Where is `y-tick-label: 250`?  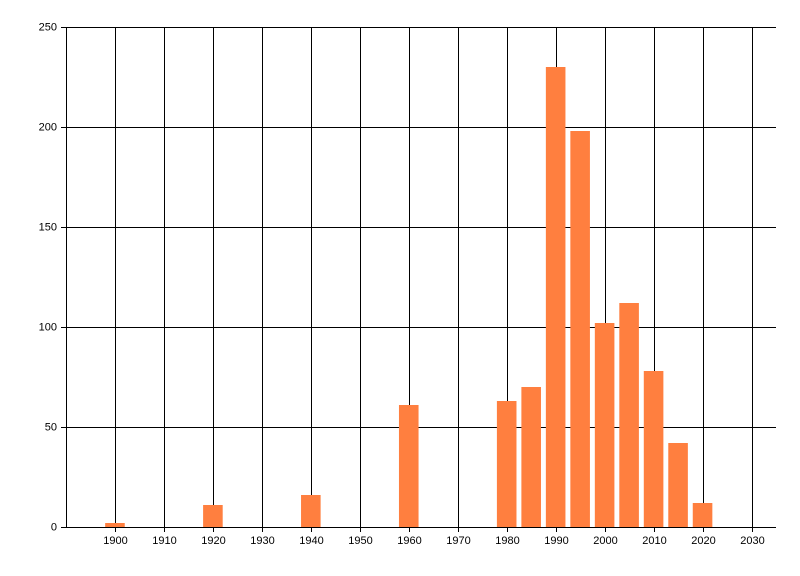 y-tick-label: 250 is located at coordinates (48, 27).